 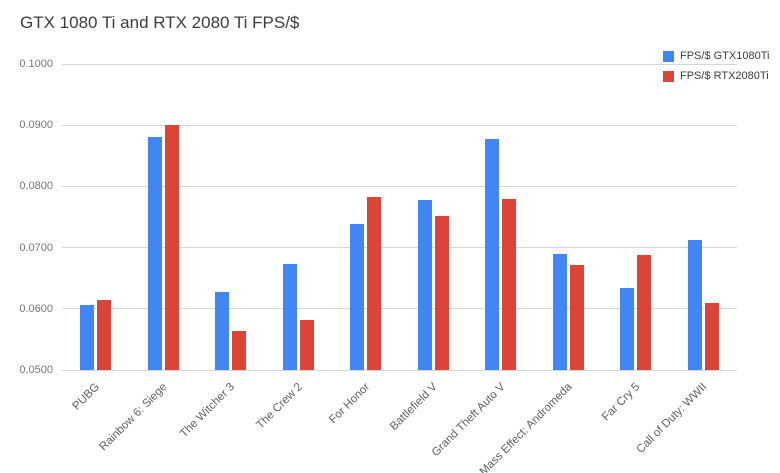 I want to click on y-axis-tick-label: 0.0500, so click(x=36, y=370).